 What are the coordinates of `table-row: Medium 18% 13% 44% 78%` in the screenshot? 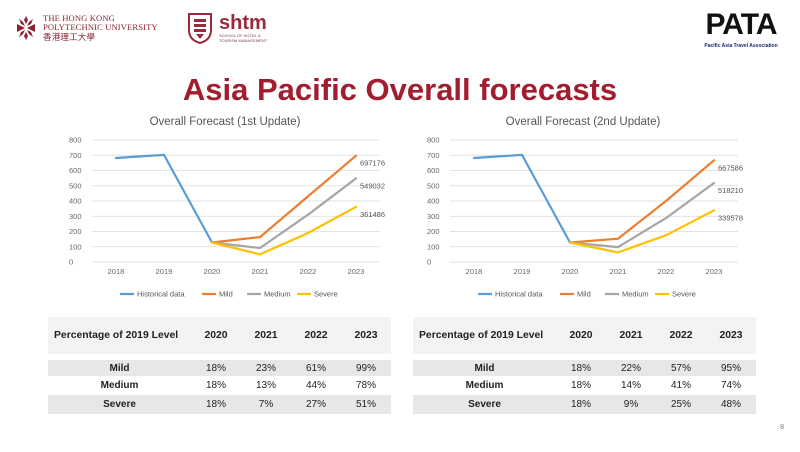 It's located at (219, 385).